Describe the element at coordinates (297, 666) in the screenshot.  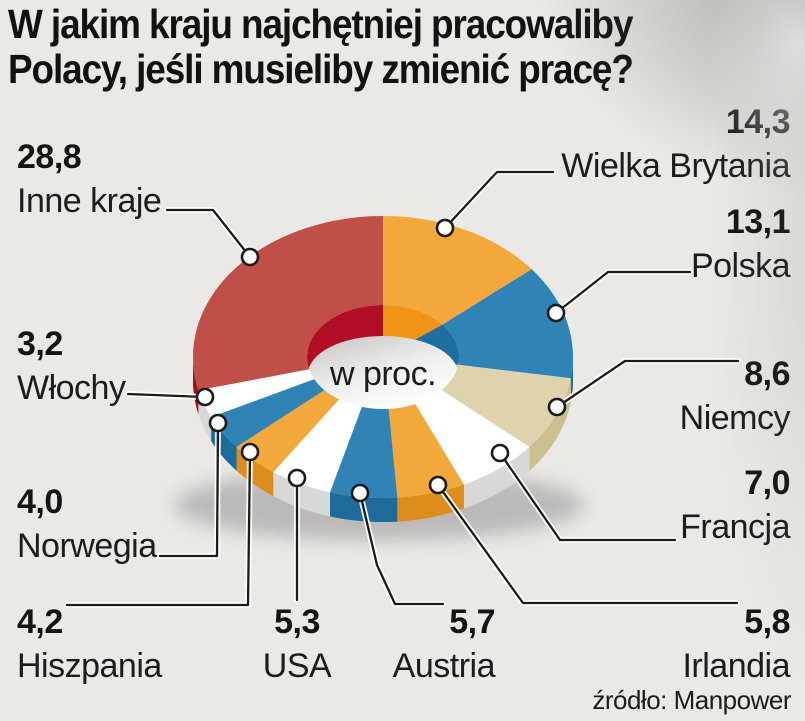
I see `slice-name-usa: USA` at that location.